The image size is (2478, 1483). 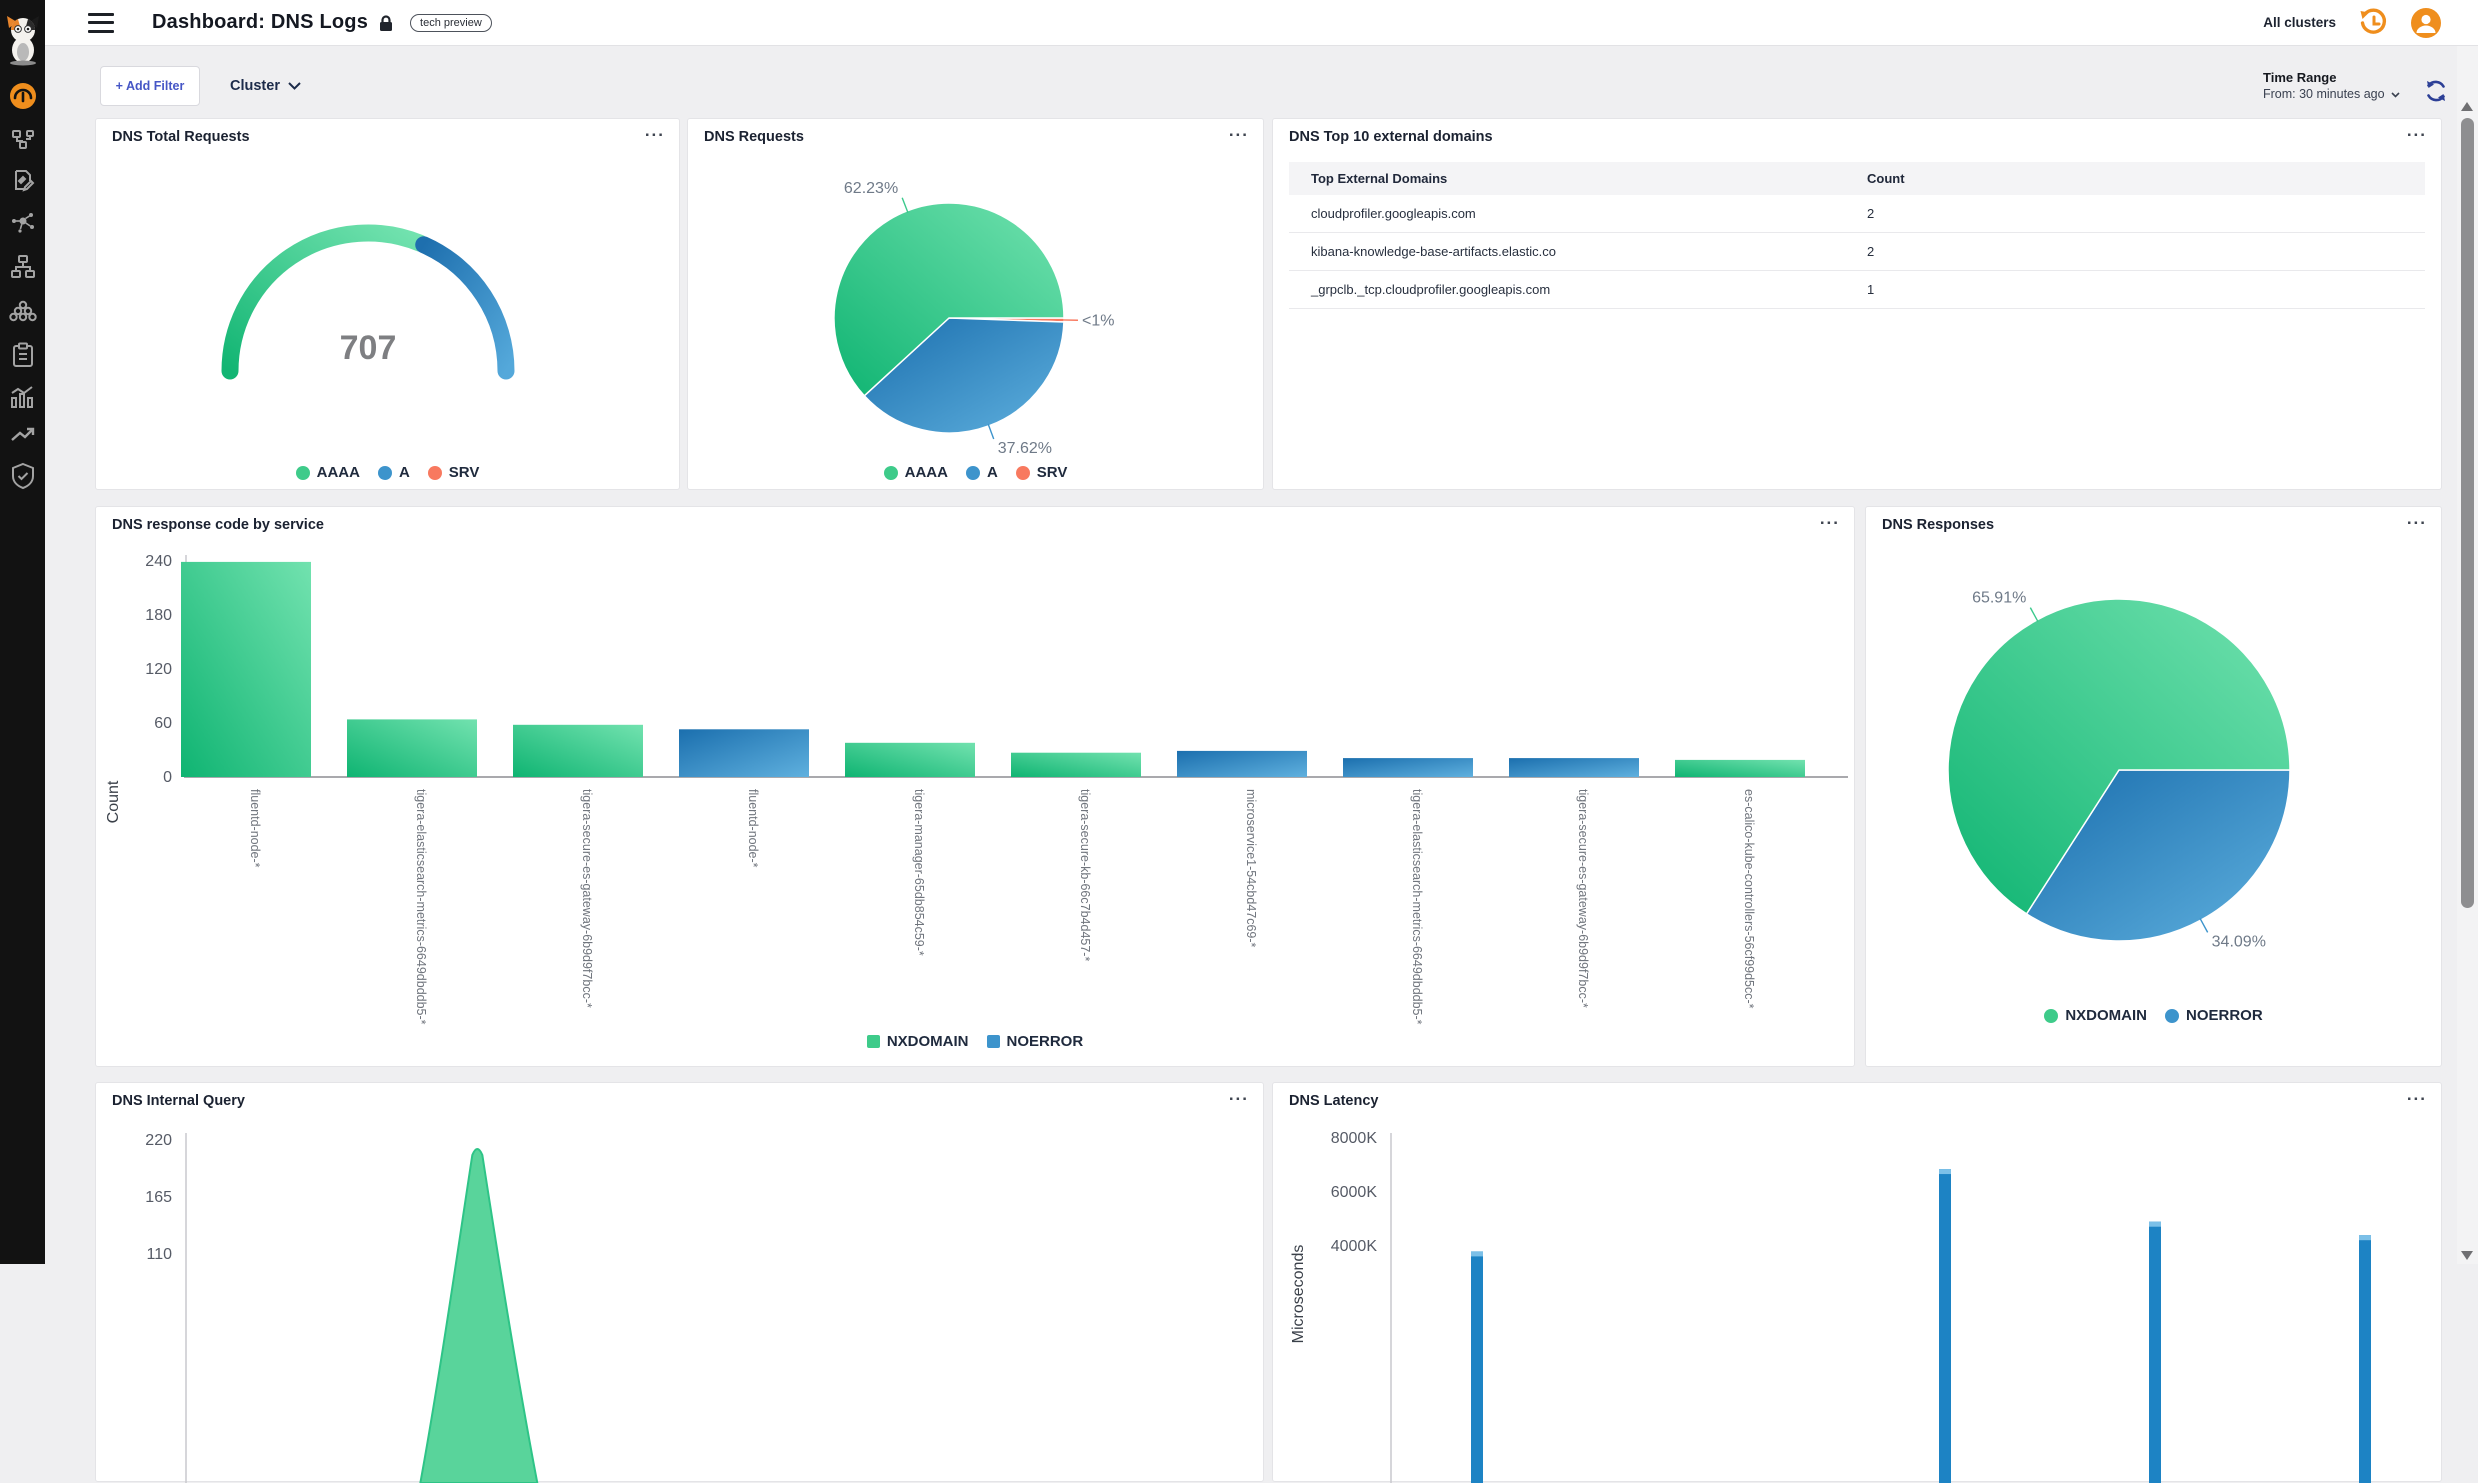 I want to click on shield-check-icon, so click(x=22, y=476).